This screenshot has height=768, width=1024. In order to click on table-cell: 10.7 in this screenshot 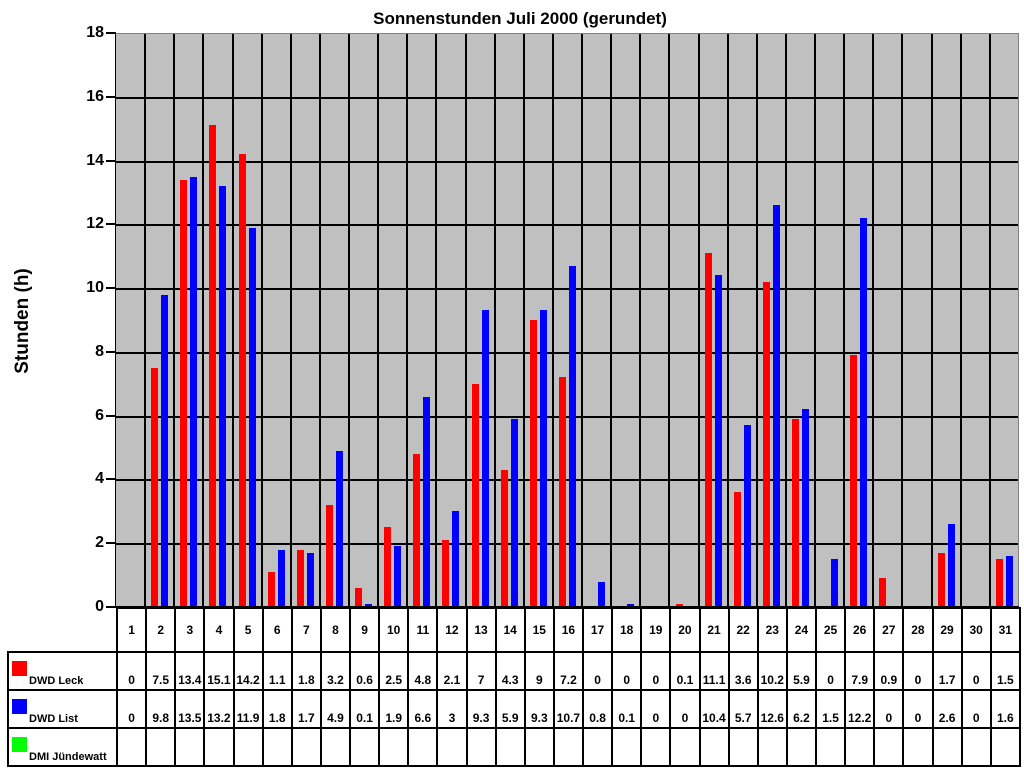, I will do `click(568, 709)`.